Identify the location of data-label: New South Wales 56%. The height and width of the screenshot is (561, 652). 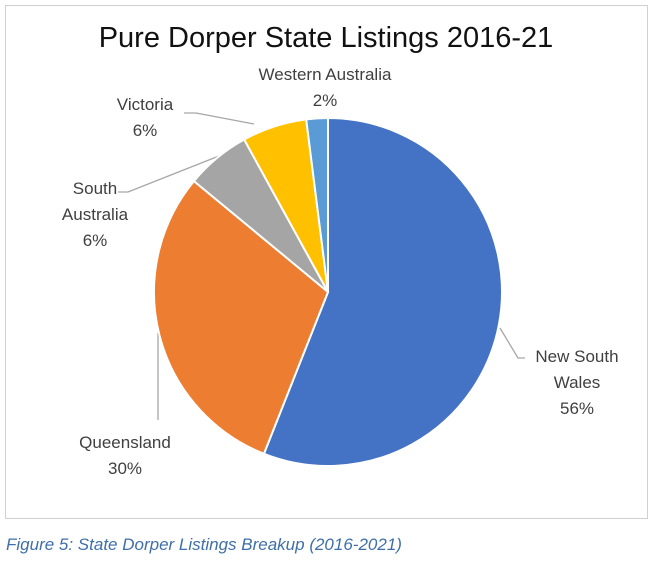
(577, 383).